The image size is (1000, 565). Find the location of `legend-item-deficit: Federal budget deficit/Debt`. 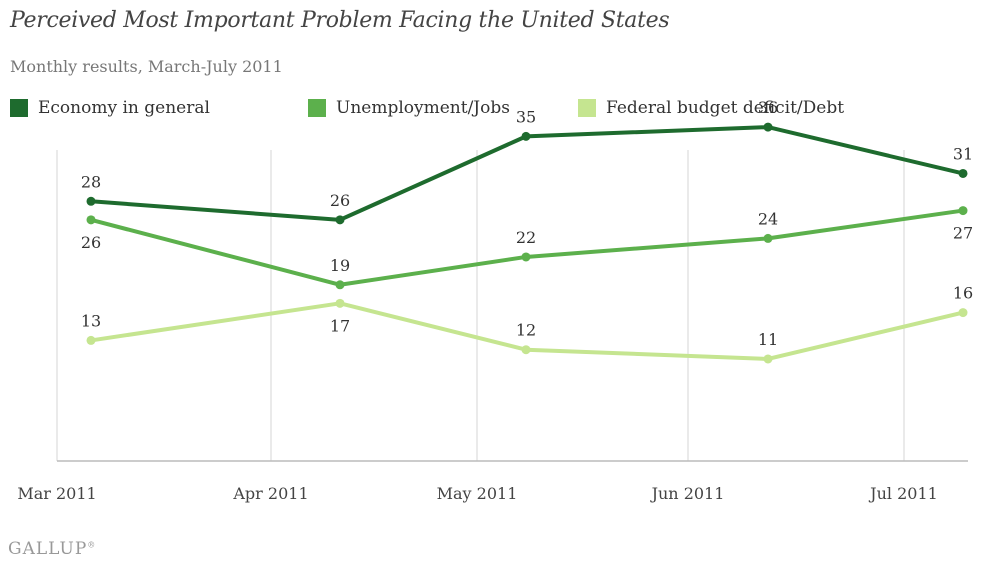

legend-item-deficit: Federal budget deficit/Debt is located at coordinates (711, 108).